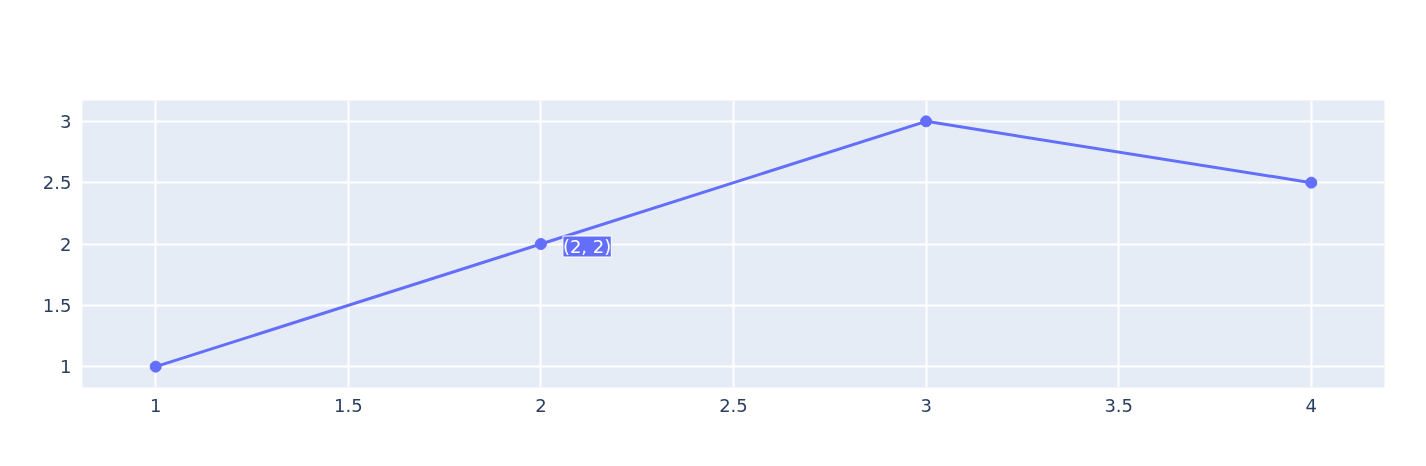 The image size is (1426, 466). What do you see at coordinates (1119, 405) in the screenshot?
I see `x-tick-label: 3.5` at bounding box center [1119, 405].